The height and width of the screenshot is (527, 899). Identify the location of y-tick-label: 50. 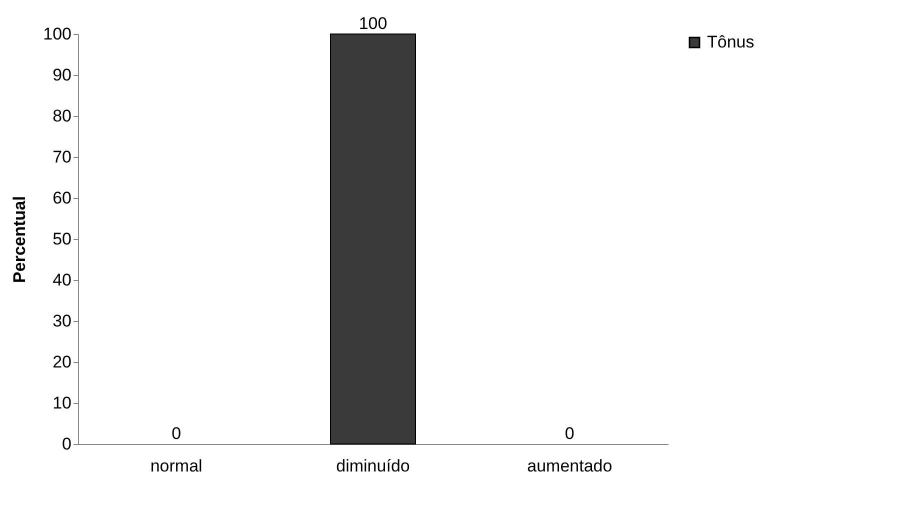
(62, 239).